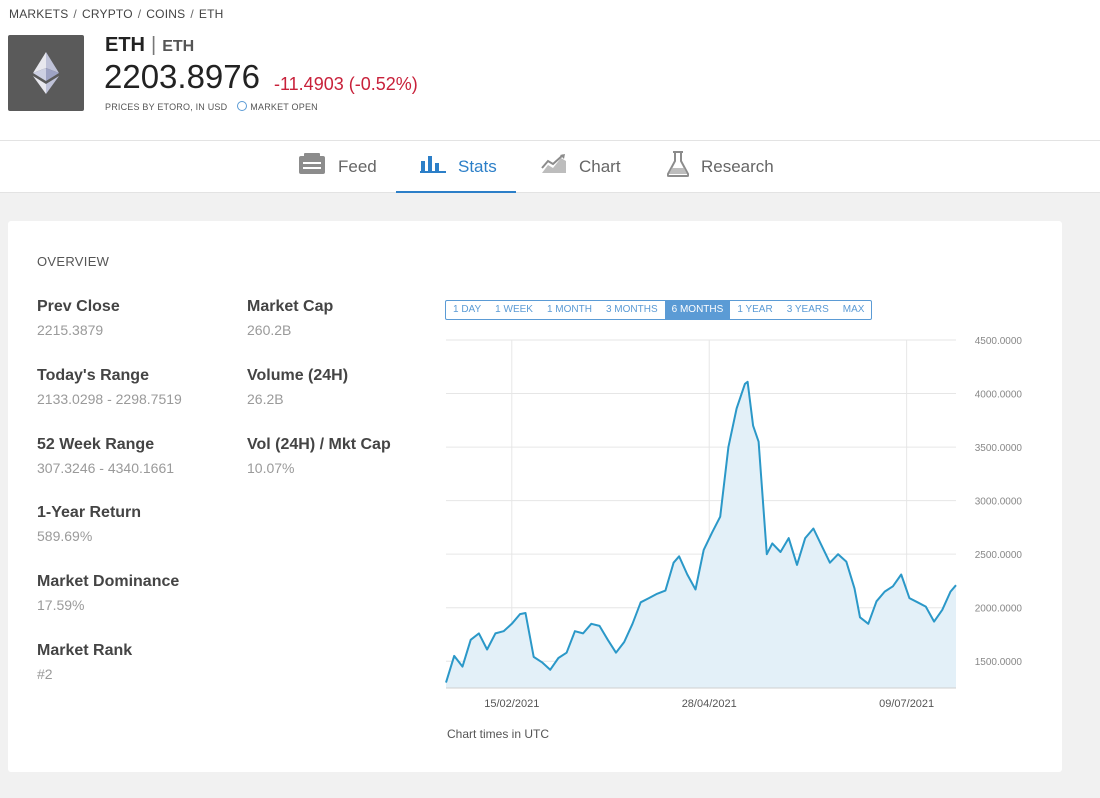 The width and height of the screenshot is (1100, 798). Describe the element at coordinates (554, 166) in the screenshot. I see `chart-icon` at that location.